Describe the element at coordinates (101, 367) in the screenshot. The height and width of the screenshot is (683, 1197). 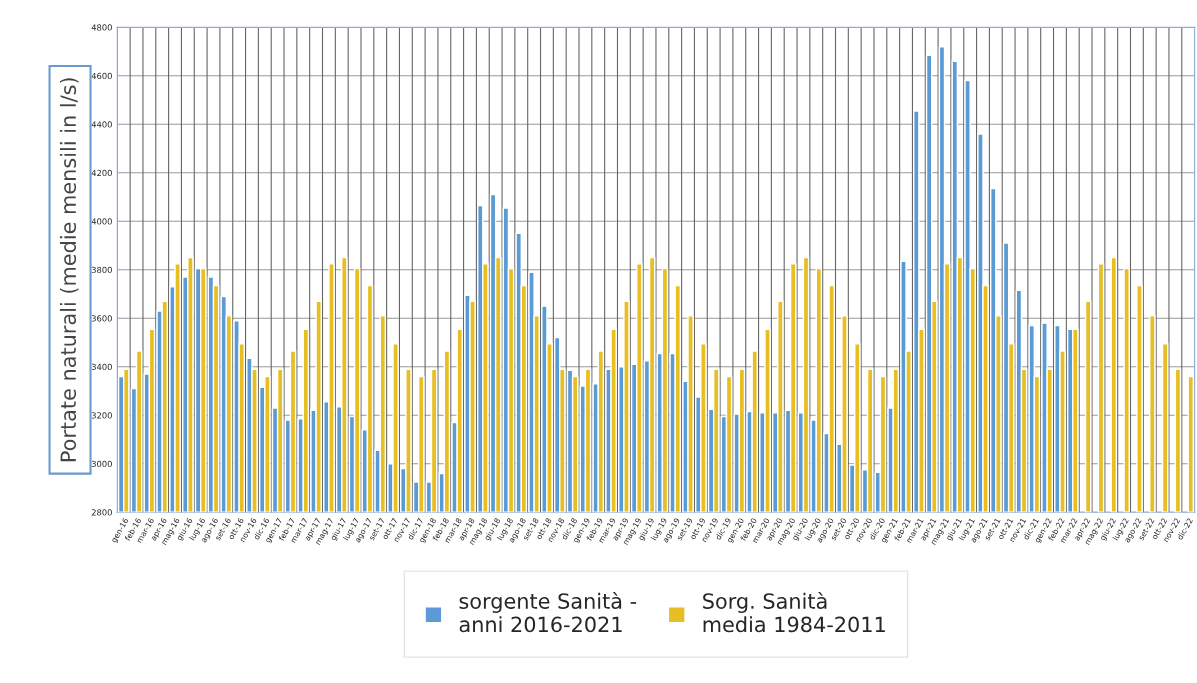
I see `y-tick-label: 3400` at that location.